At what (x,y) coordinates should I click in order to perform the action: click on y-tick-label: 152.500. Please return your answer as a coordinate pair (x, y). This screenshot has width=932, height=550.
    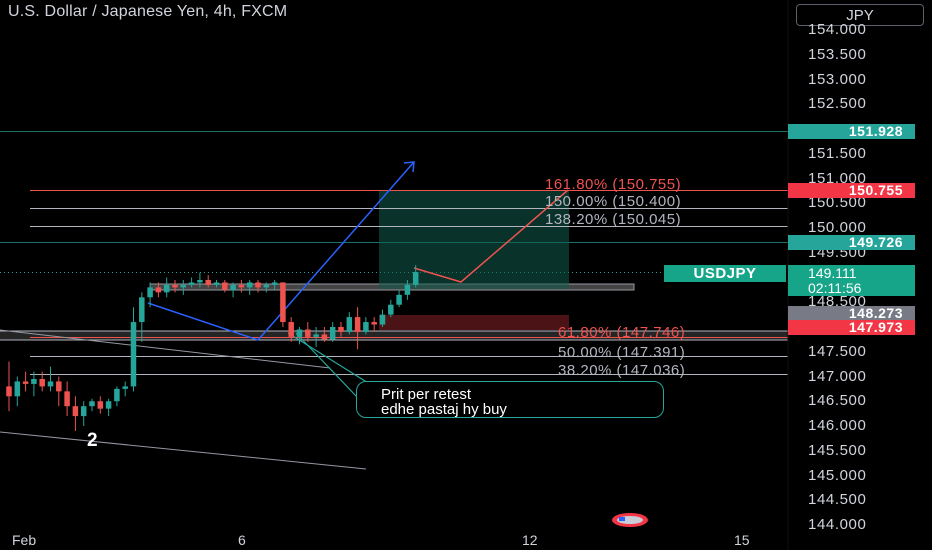
    Looking at the image, I should click on (837, 104).